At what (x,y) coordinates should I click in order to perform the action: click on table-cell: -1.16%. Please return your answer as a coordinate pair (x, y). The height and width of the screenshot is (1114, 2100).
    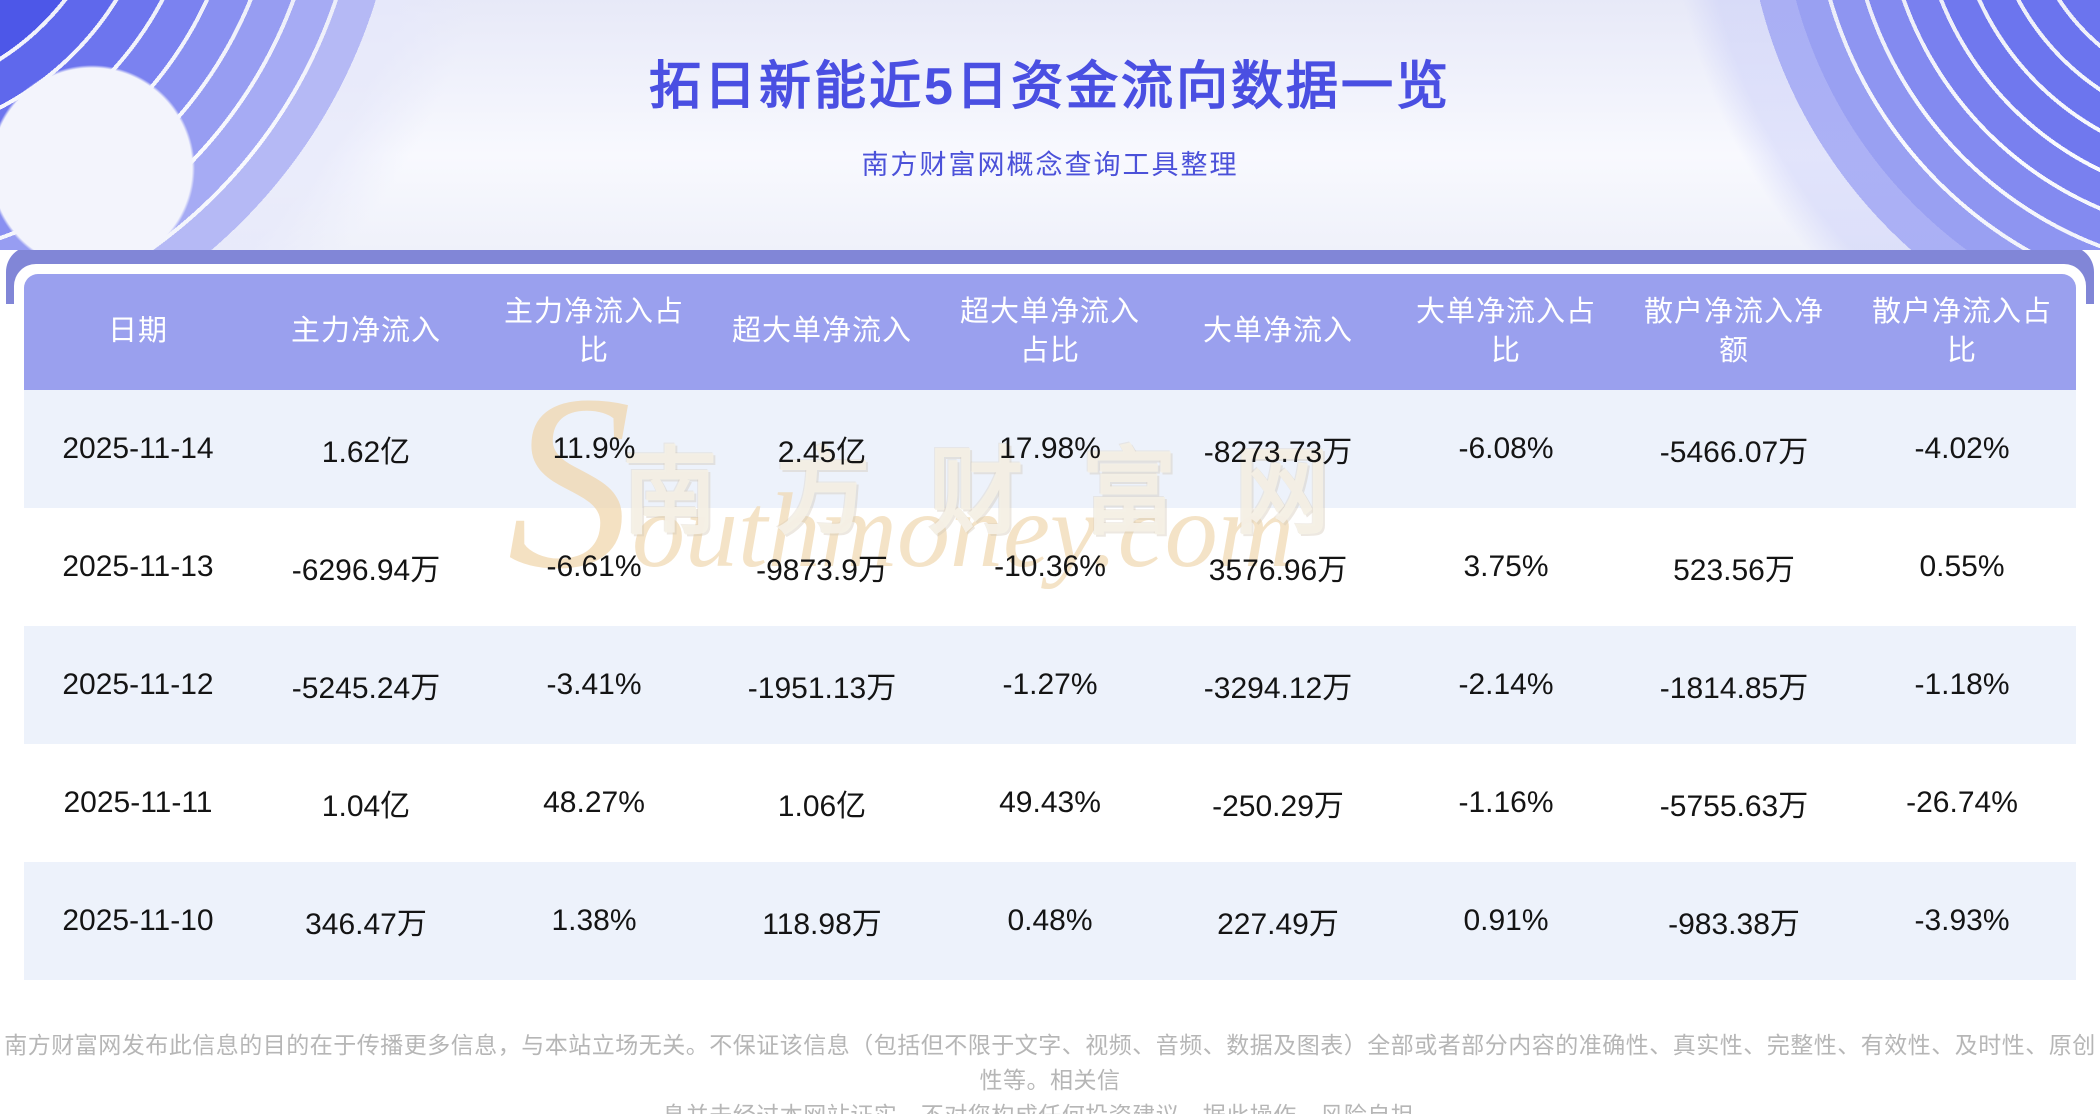
    Looking at the image, I should click on (1506, 802).